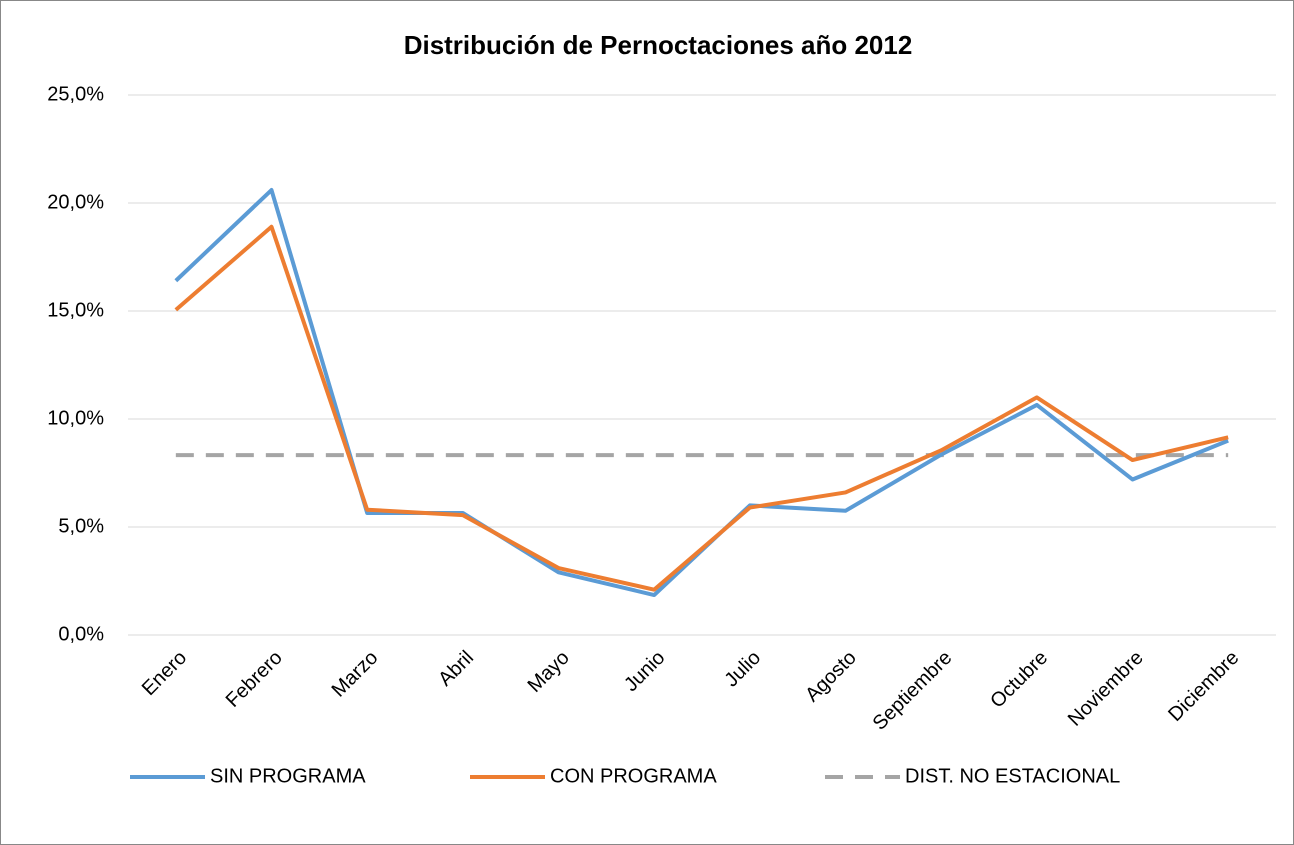 Image resolution: width=1294 pixels, height=845 pixels. I want to click on legend-label: DIST. NO ESTACIONAL, so click(1012, 776).